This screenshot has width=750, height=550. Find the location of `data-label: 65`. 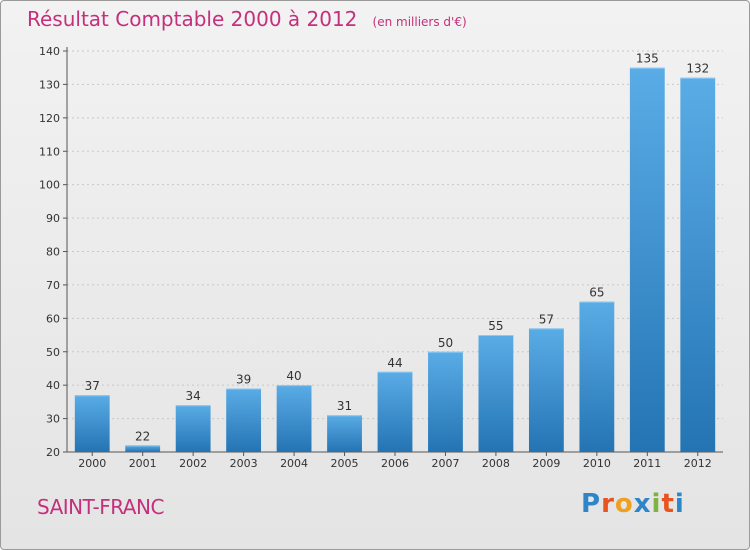

data-label: 65 is located at coordinates (596, 293).